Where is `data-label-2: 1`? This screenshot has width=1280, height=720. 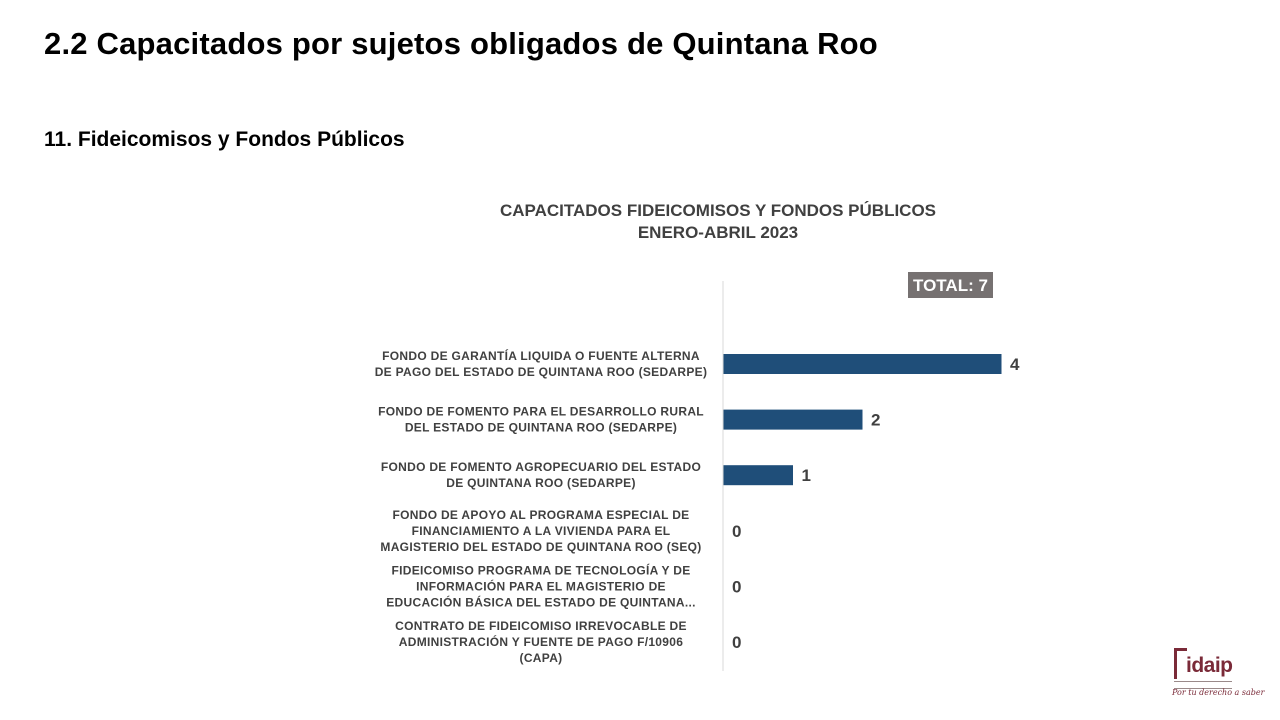
data-label-2: 1 is located at coordinates (806, 475).